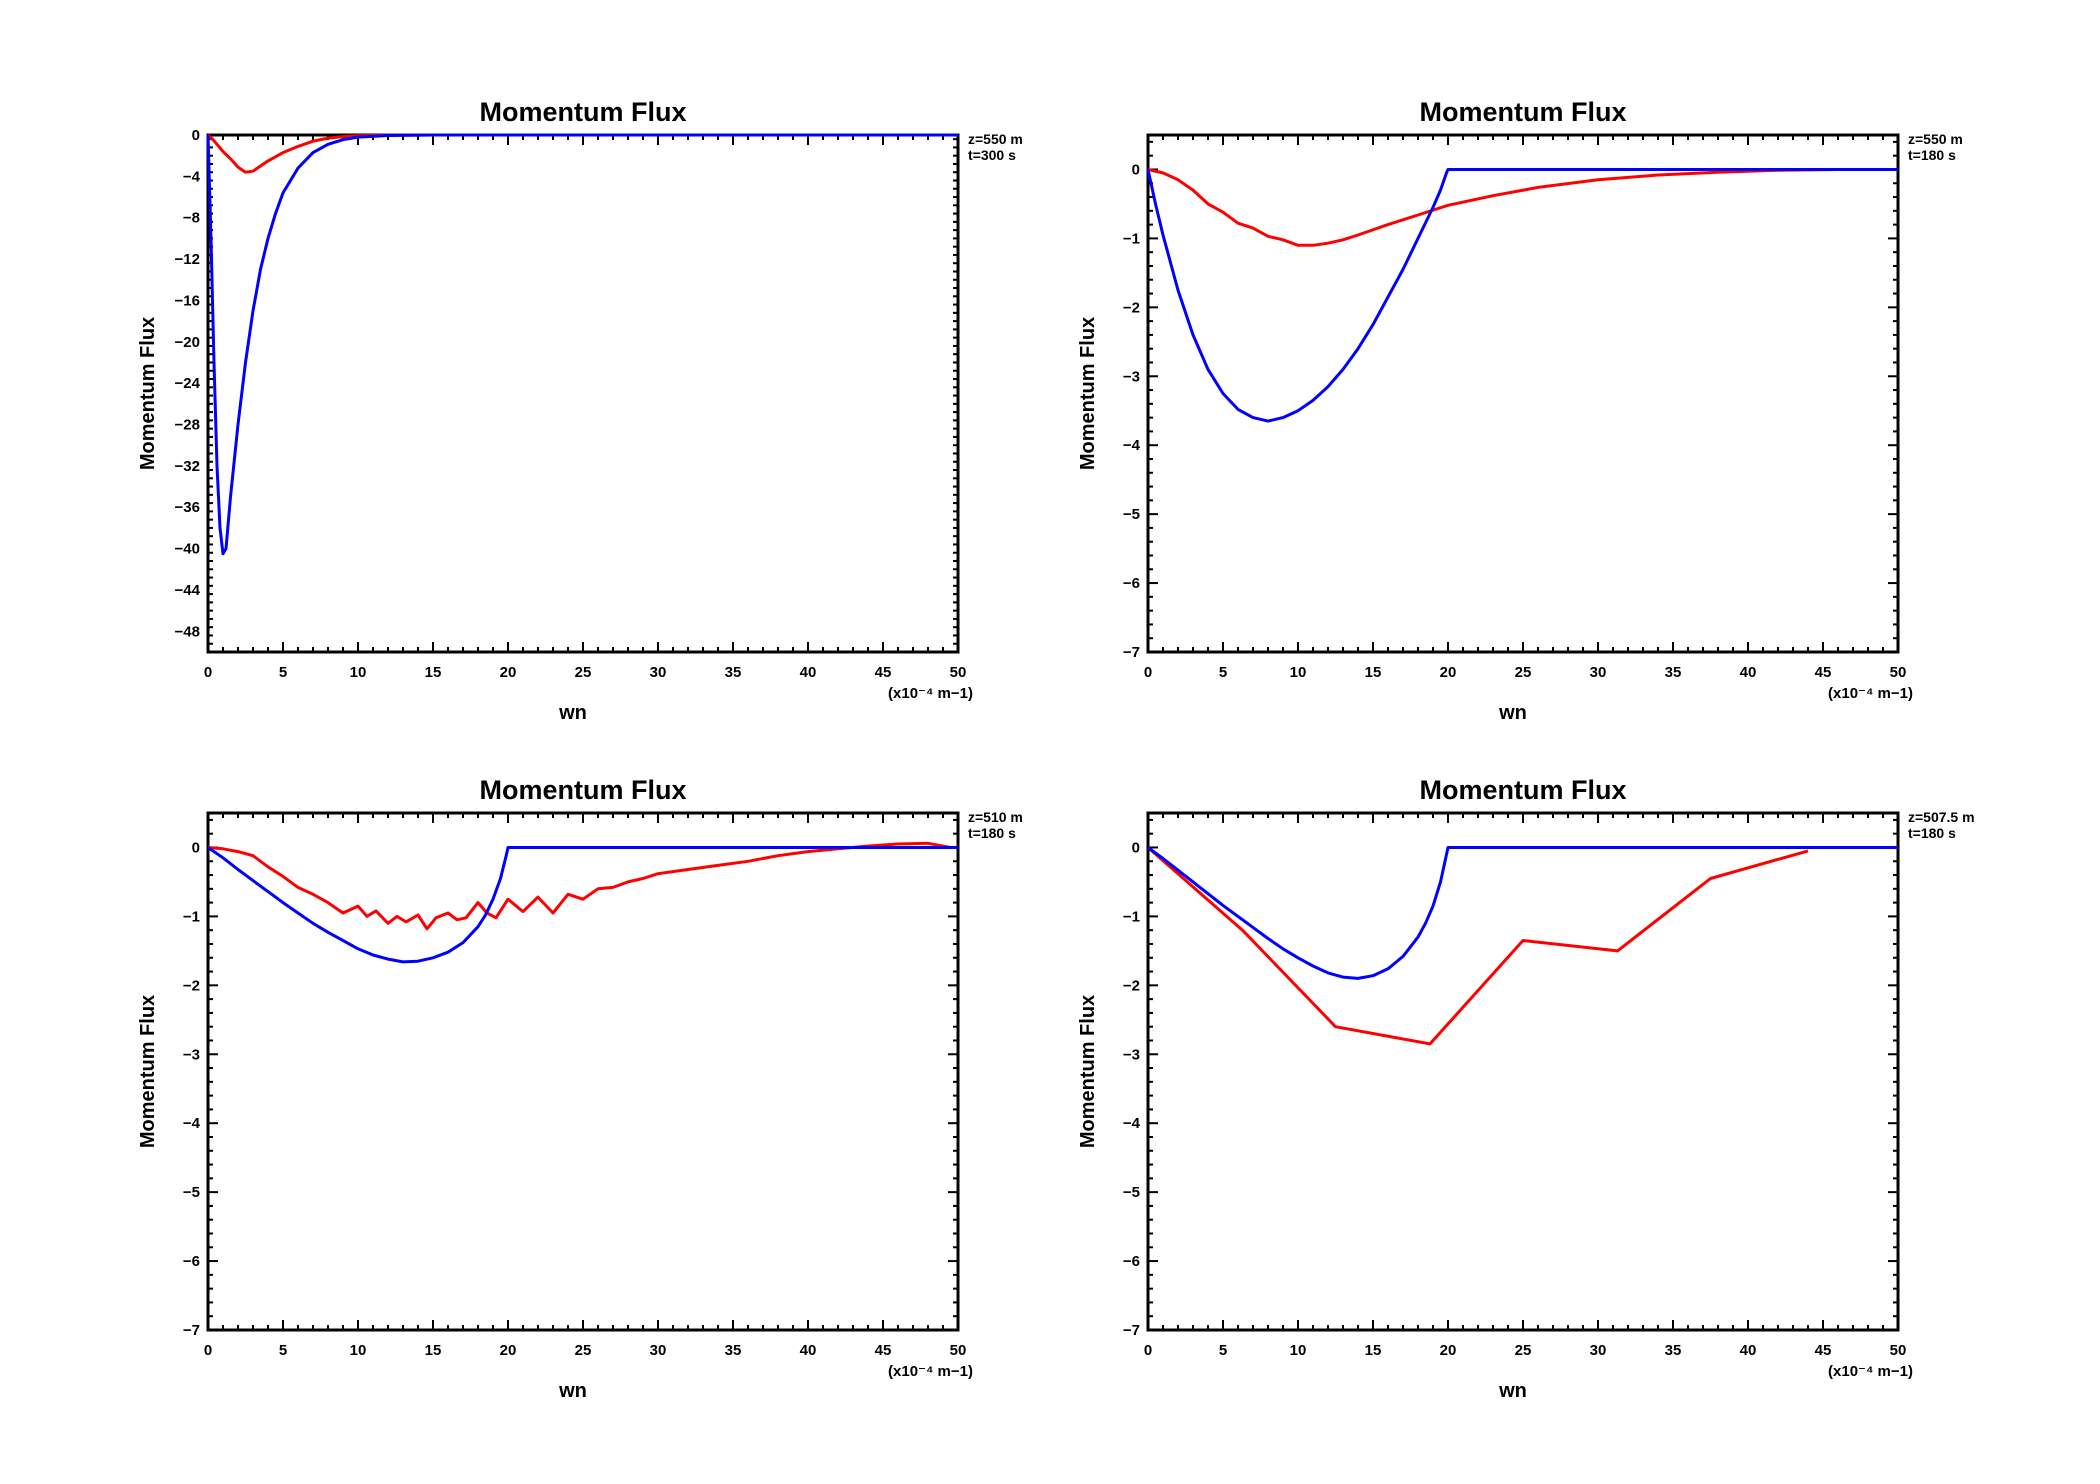  Describe the element at coordinates (187, 259) in the screenshot. I see `y-tick-label: −12` at that location.